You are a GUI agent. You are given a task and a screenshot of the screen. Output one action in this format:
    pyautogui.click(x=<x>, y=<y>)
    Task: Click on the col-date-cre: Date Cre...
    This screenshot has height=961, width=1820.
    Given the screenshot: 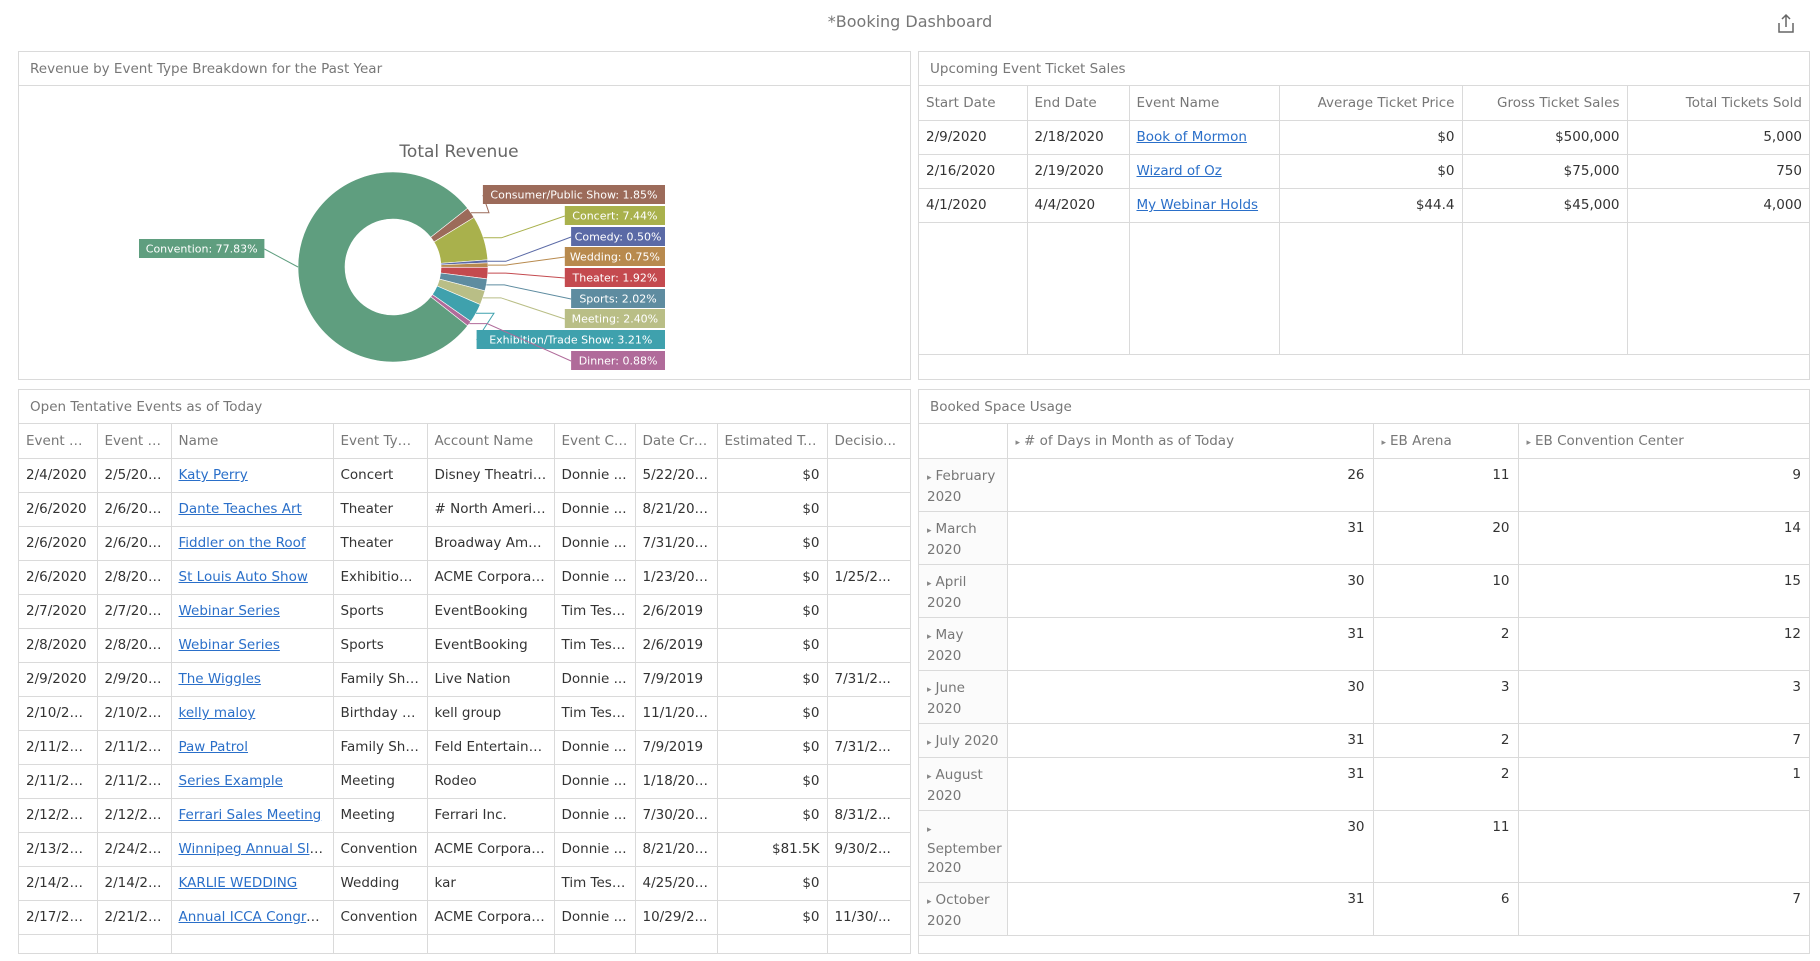 What is the action you would take?
    pyautogui.click(x=676, y=441)
    